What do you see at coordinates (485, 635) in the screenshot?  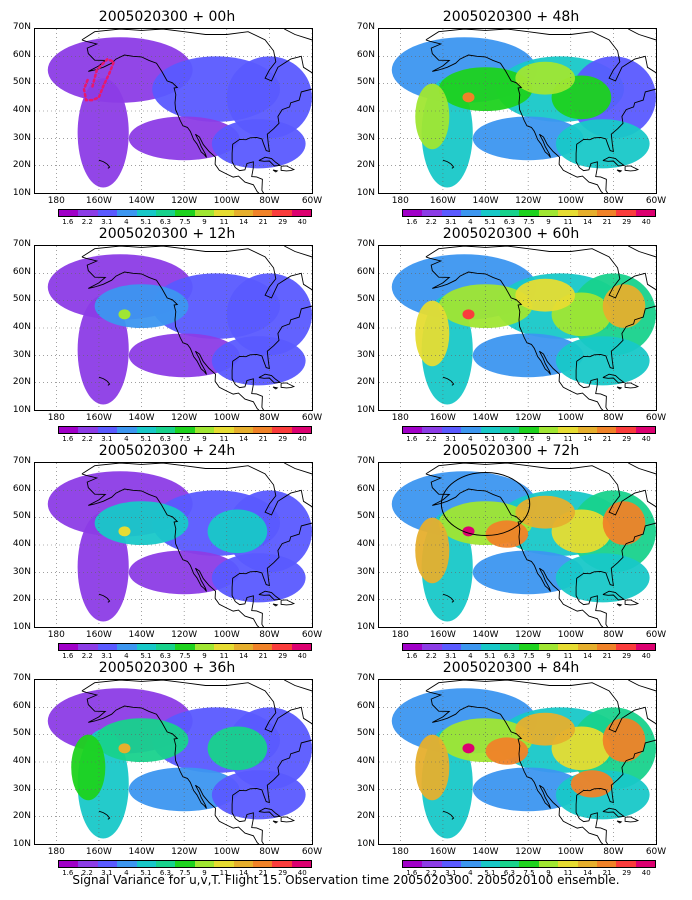 I see `lon-label: 140W` at bounding box center [485, 635].